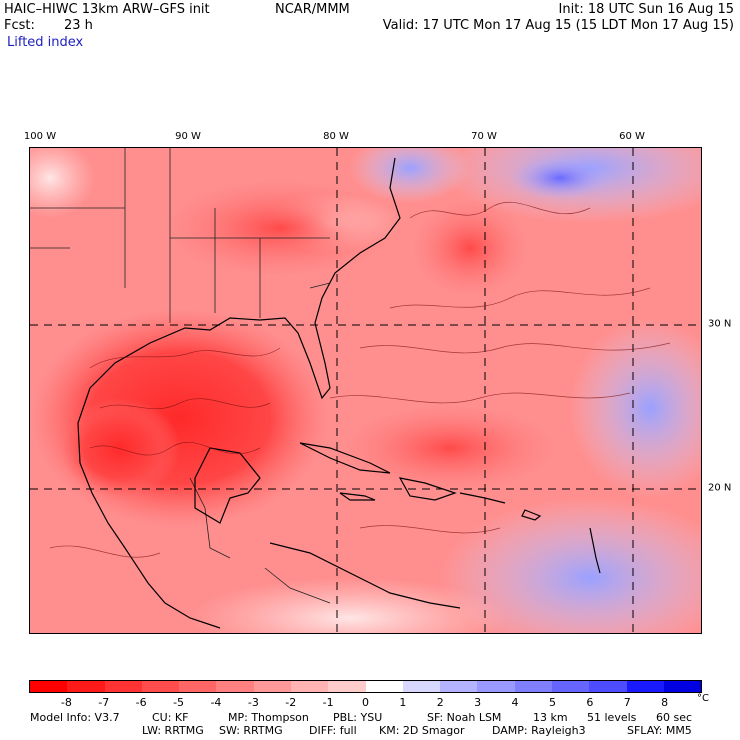  I want to click on lon-label-80w: 80 W, so click(336, 136).